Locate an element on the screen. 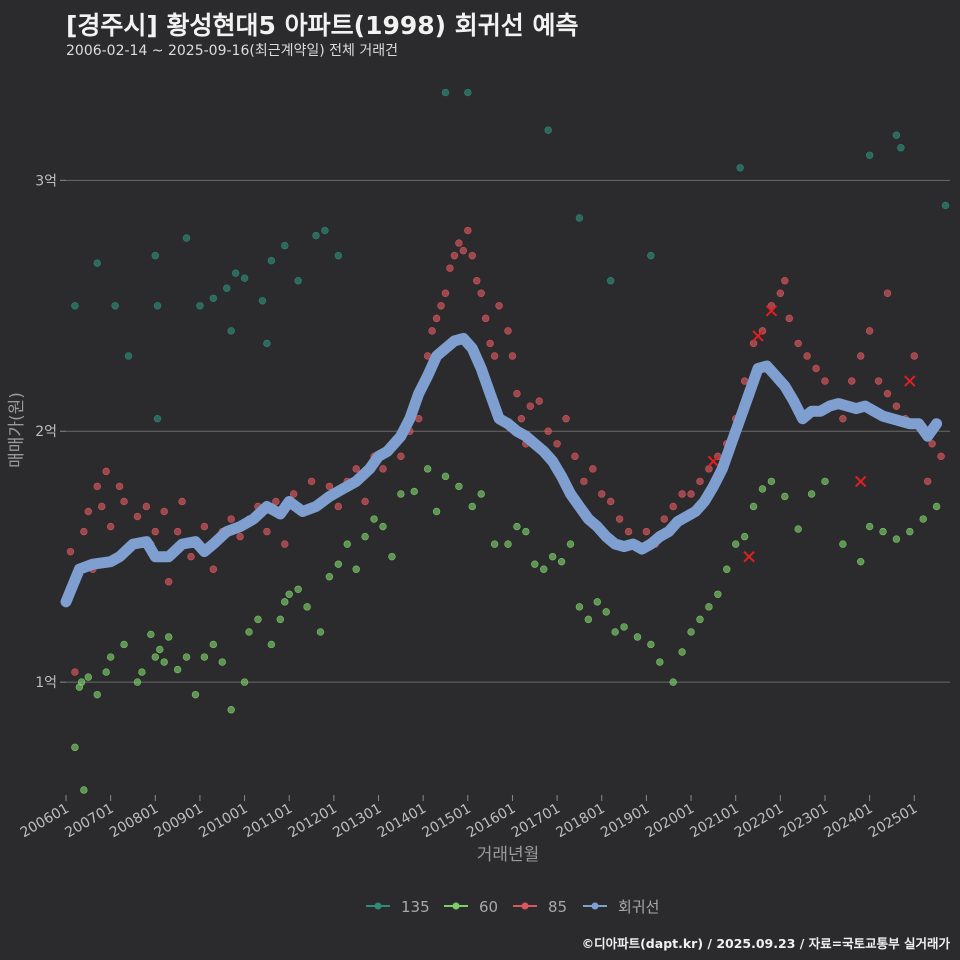 This screenshot has width=960, height=960. x-tick-label: 201001 is located at coordinates (223, 821).